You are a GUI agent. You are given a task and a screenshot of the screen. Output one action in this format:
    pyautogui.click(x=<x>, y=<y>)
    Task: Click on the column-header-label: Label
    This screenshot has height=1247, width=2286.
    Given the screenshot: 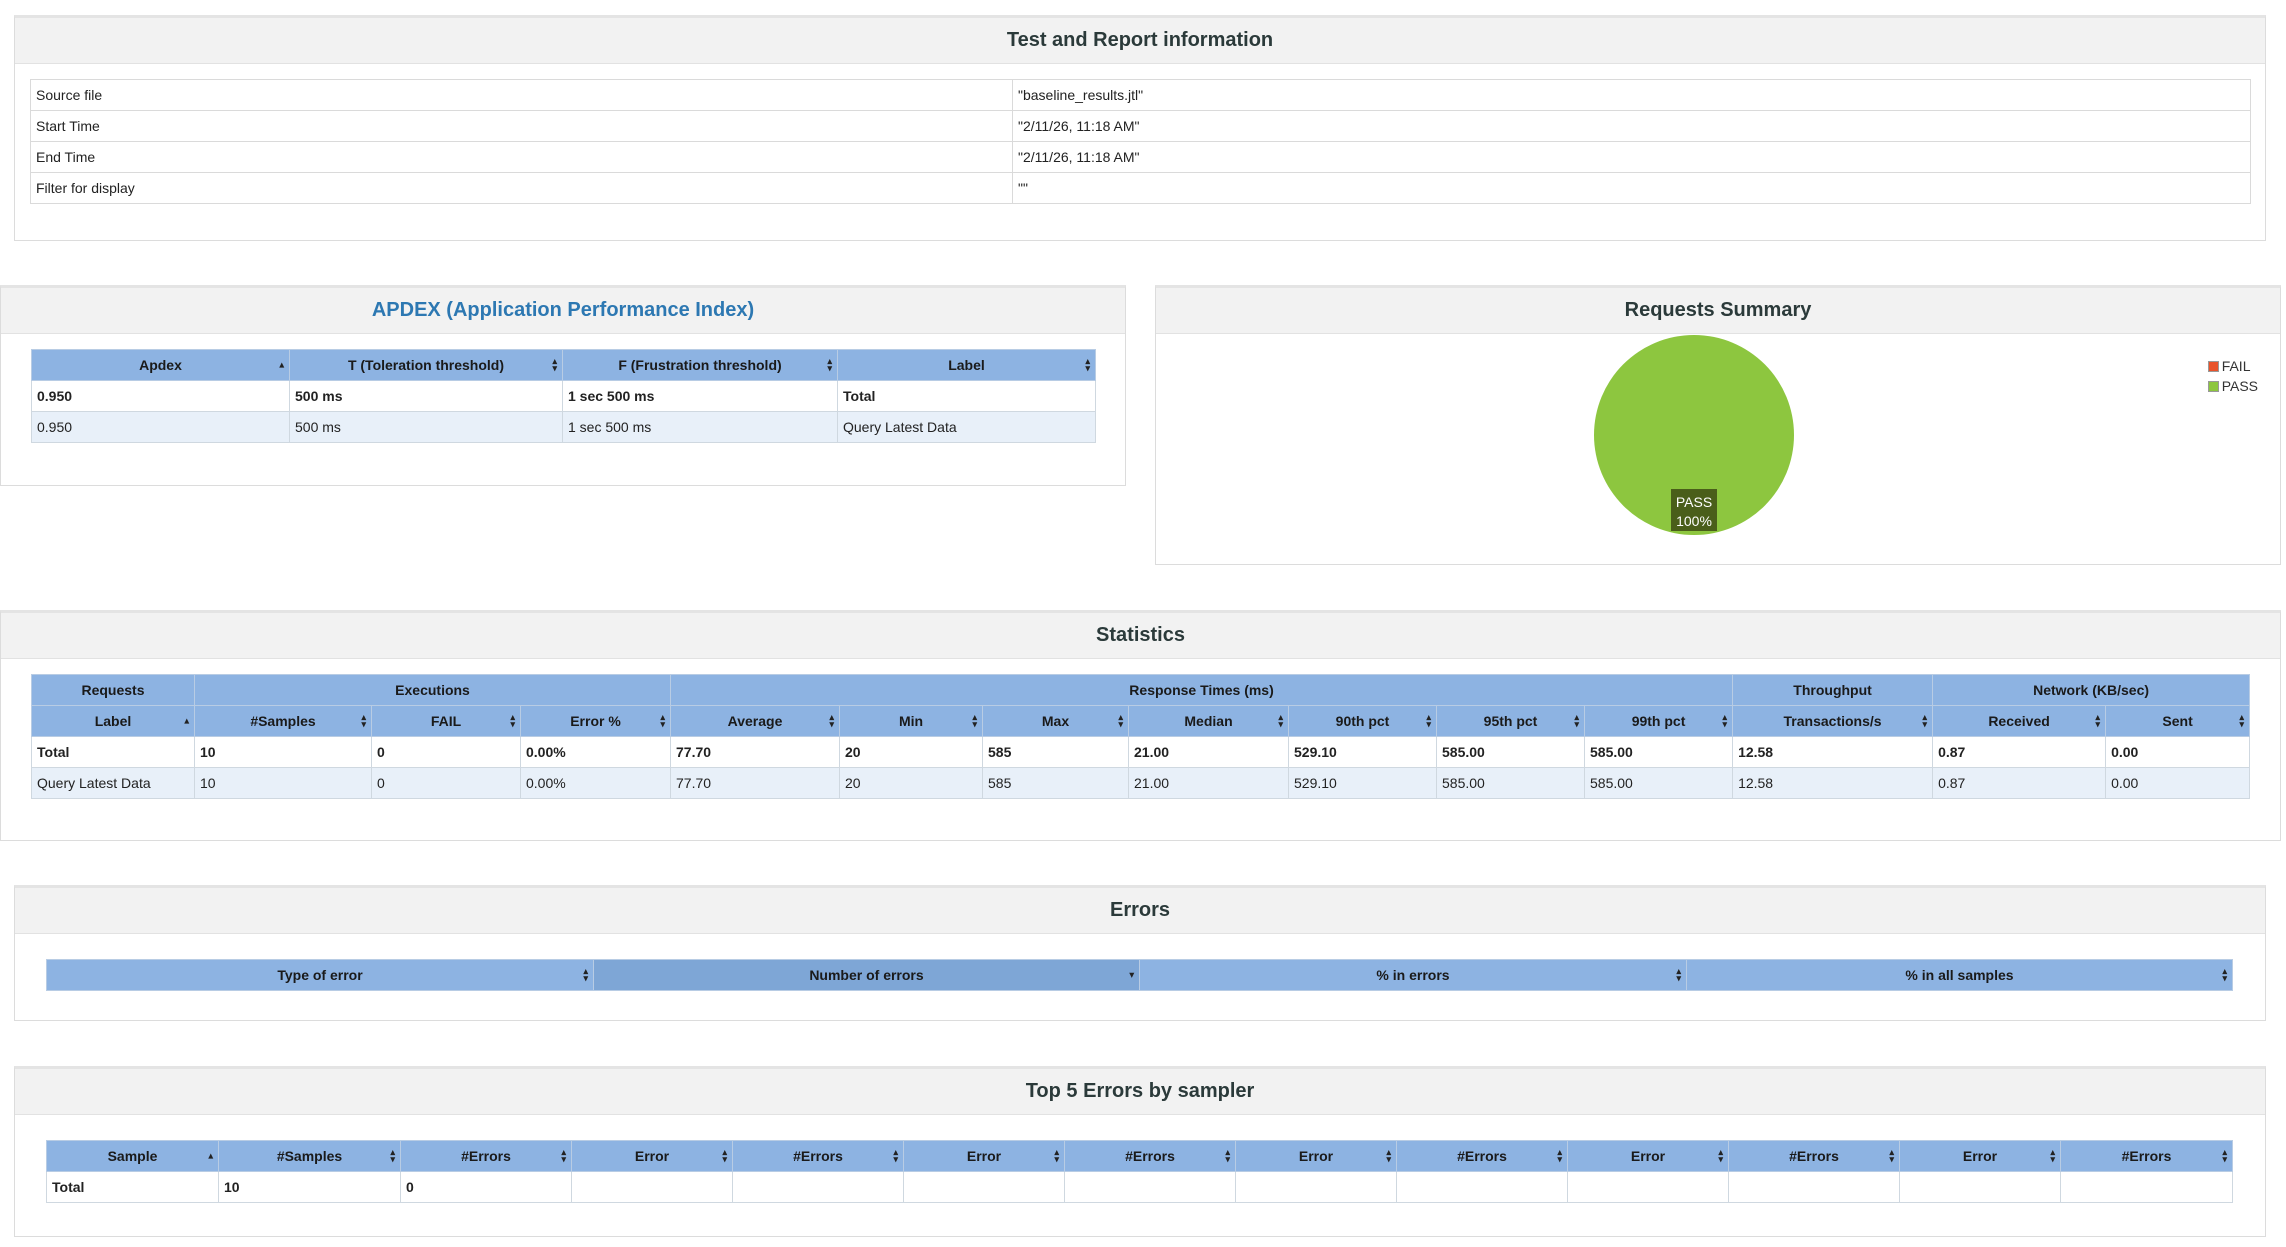 What is the action you would take?
    pyautogui.click(x=113, y=721)
    